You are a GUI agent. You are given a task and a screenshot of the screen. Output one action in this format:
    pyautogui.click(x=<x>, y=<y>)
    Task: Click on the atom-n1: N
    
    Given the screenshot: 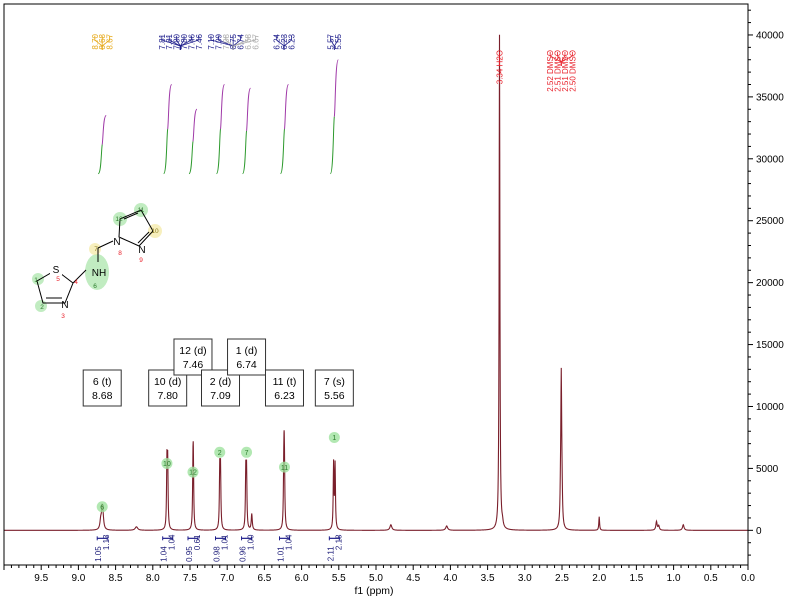 What is the action you would take?
    pyautogui.click(x=116, y=242)
    